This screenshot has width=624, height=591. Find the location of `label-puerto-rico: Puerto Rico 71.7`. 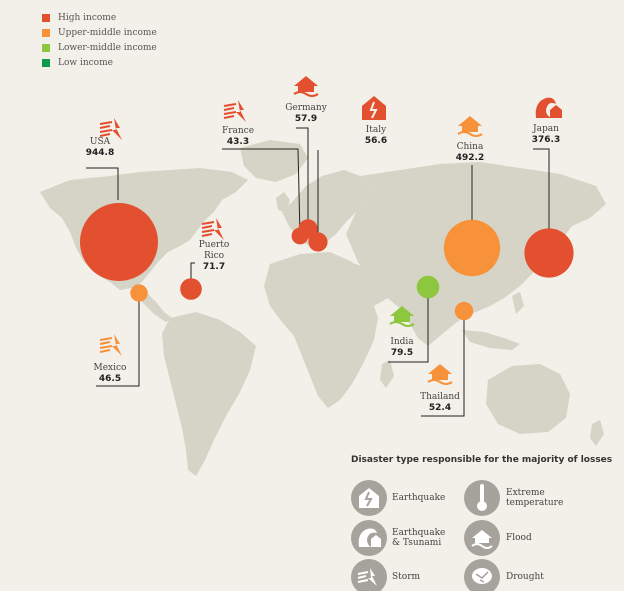

label-puerto-rico: Puerto Rico 71.7 is located at coordinates (214, 256).